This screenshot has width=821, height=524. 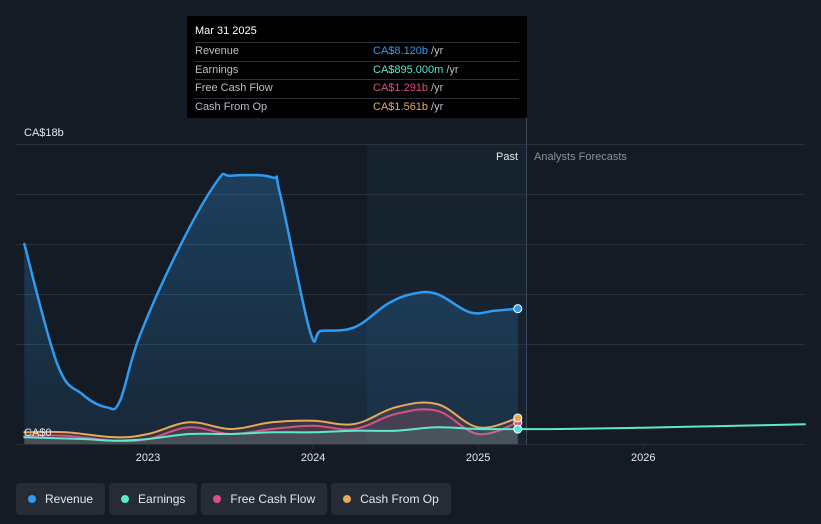 I want to click on legend-item-earnings: Earnings, so click(x=153, y=499).